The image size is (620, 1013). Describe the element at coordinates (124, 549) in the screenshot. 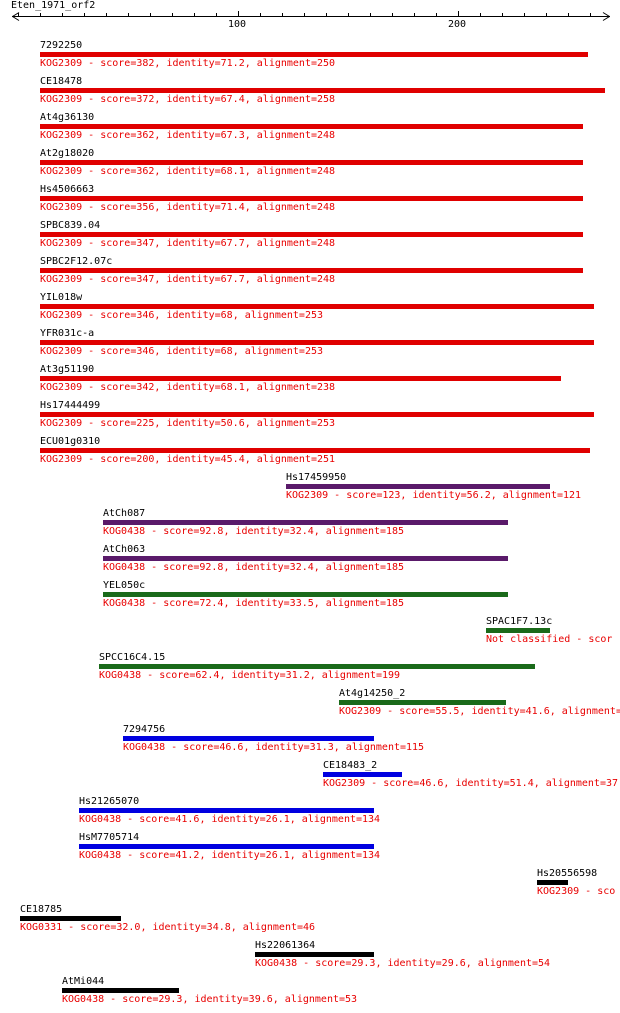

I see `hit-id-label: AtCh063` at that location.